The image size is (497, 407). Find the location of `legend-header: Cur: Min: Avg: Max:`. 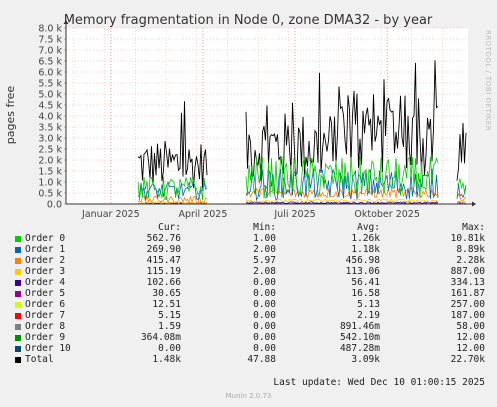

legend-header: Cur: Min: Avg: Max: is located at coordinates (248, 227).